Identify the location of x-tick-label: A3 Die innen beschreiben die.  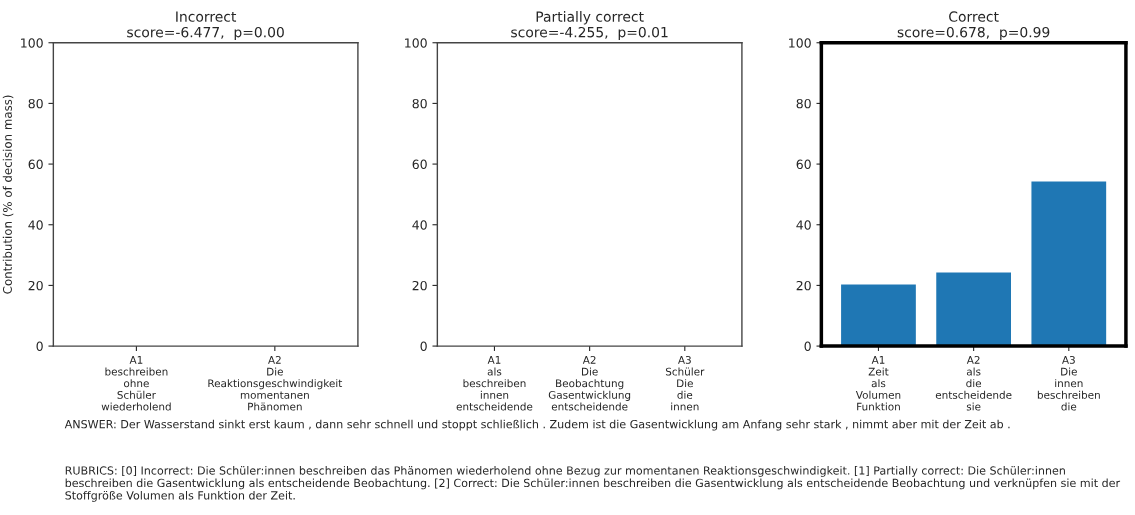
(1068, 383).